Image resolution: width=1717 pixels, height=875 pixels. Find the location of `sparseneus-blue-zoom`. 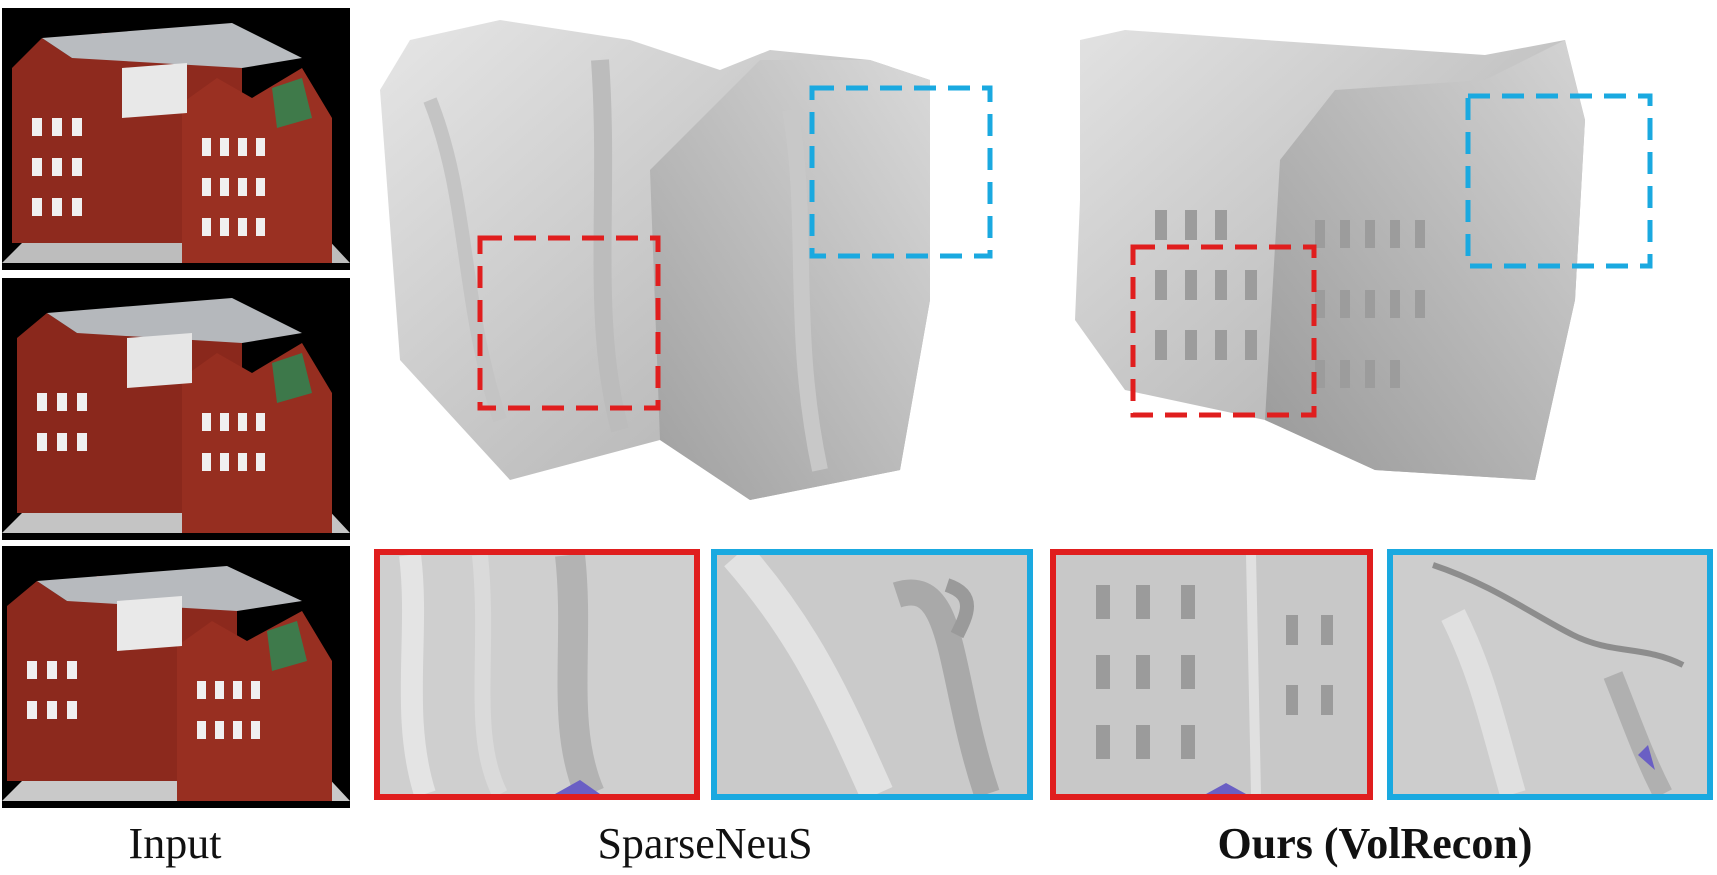

sparseneus-blue-zoom is located at coordinates (872, 674).